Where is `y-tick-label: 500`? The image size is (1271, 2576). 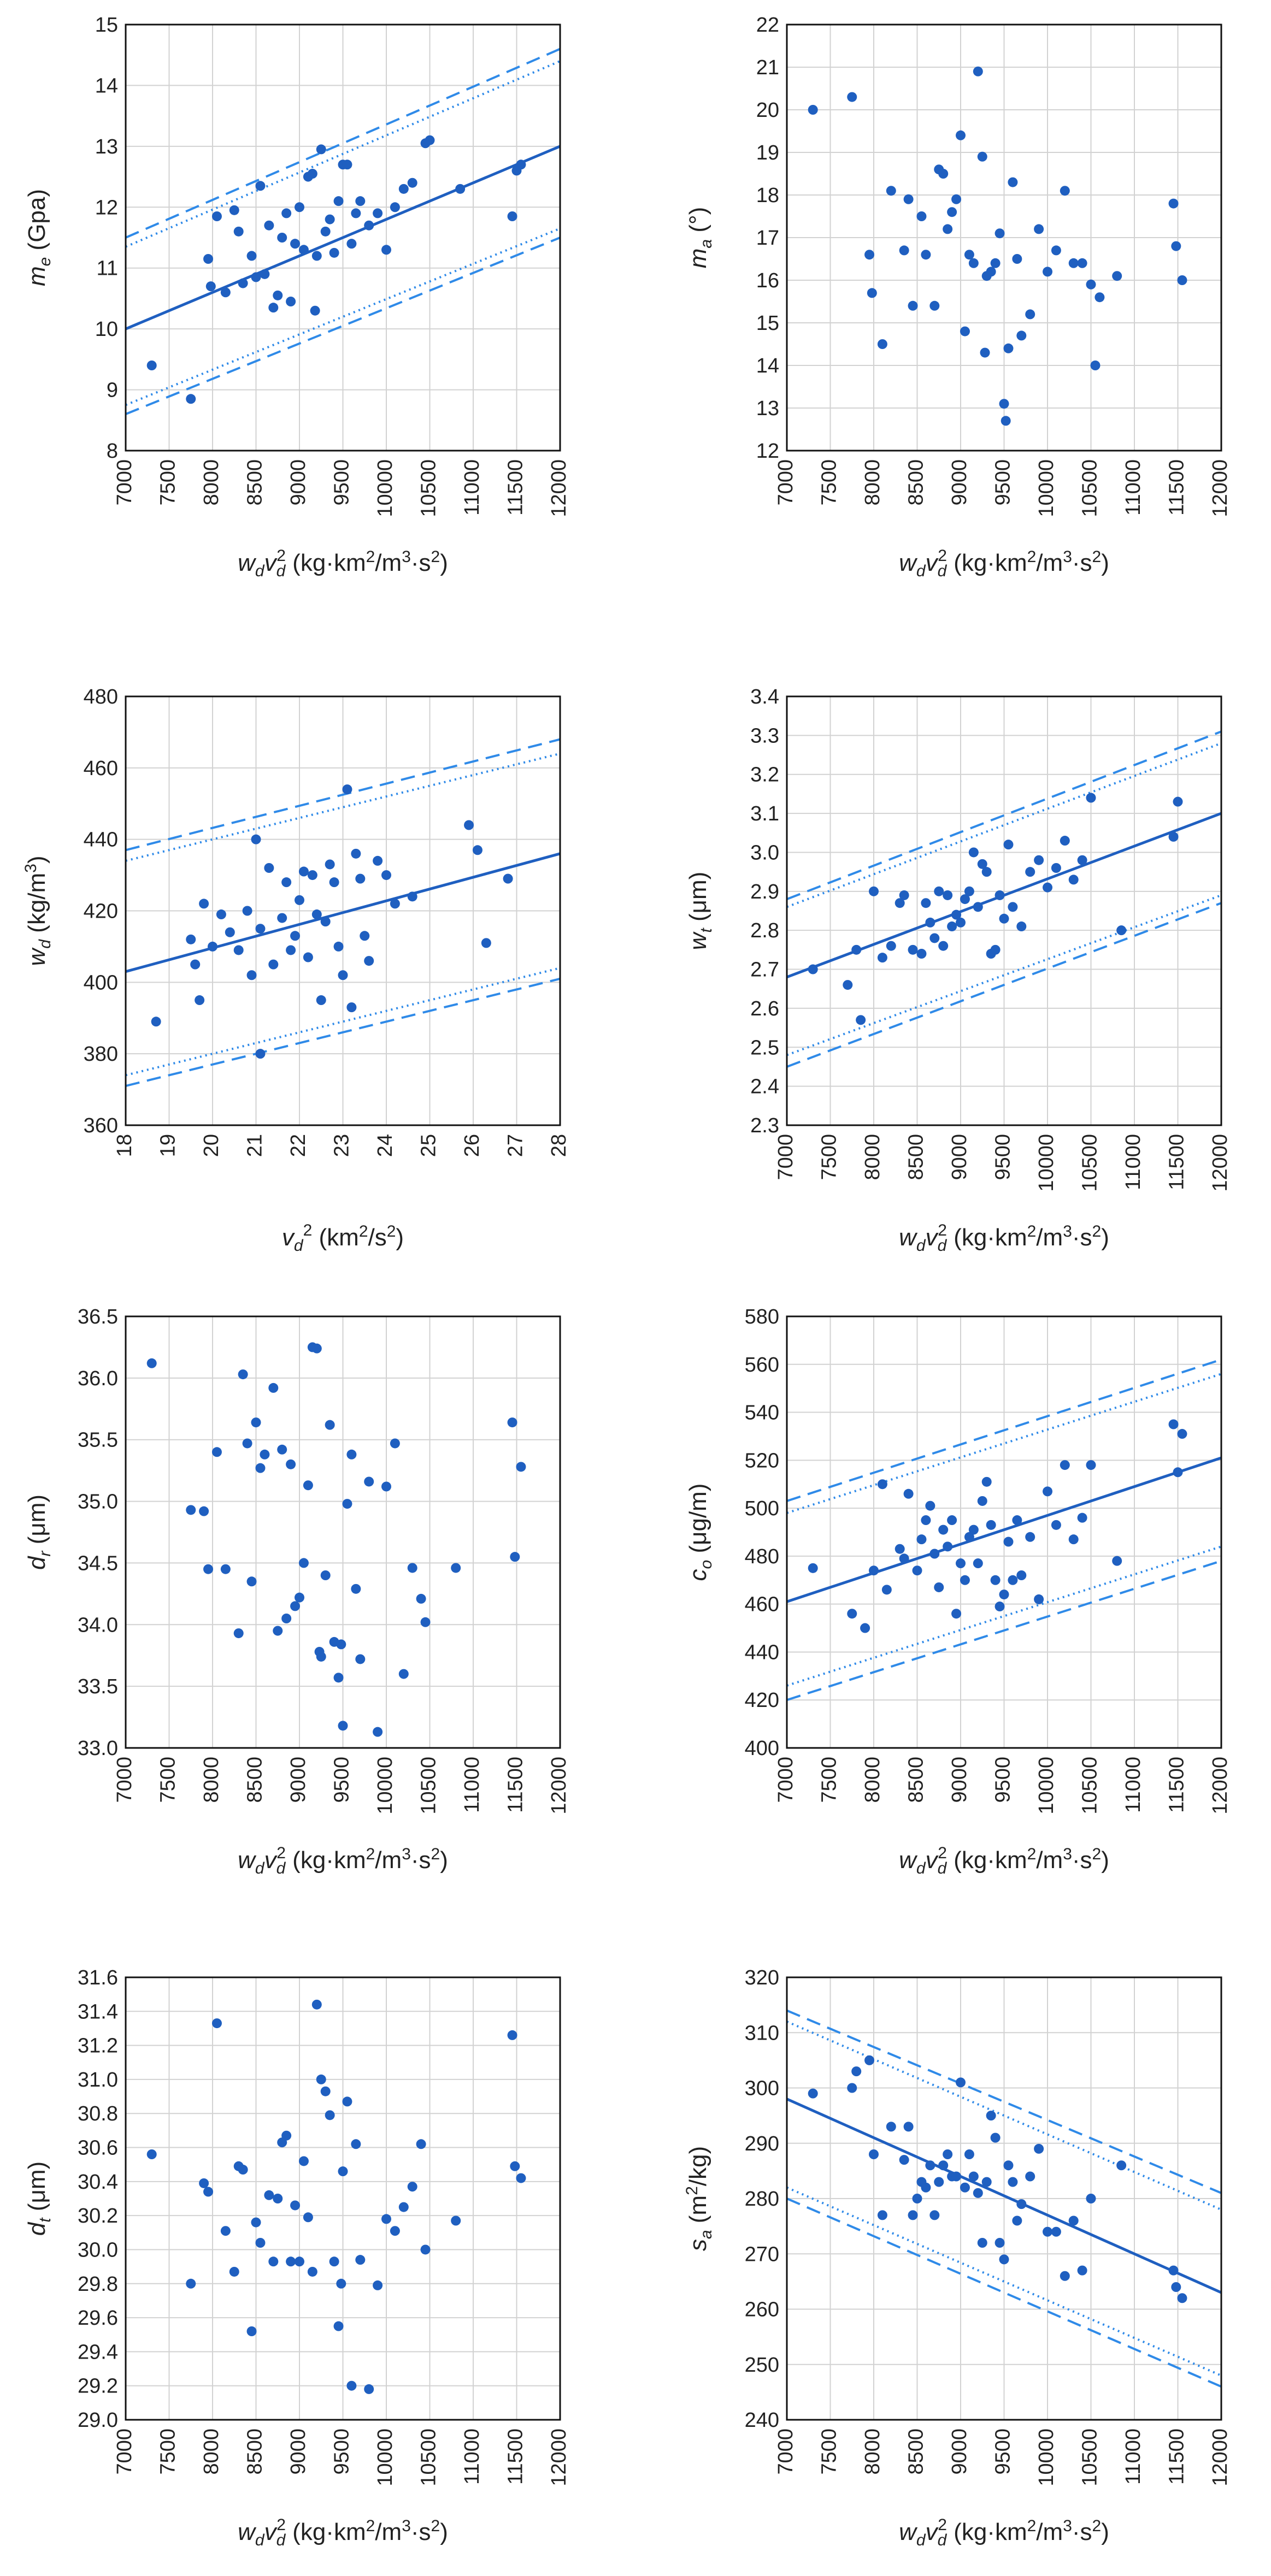
y-tick-label: 500 is located at coordinates (762, 1508).